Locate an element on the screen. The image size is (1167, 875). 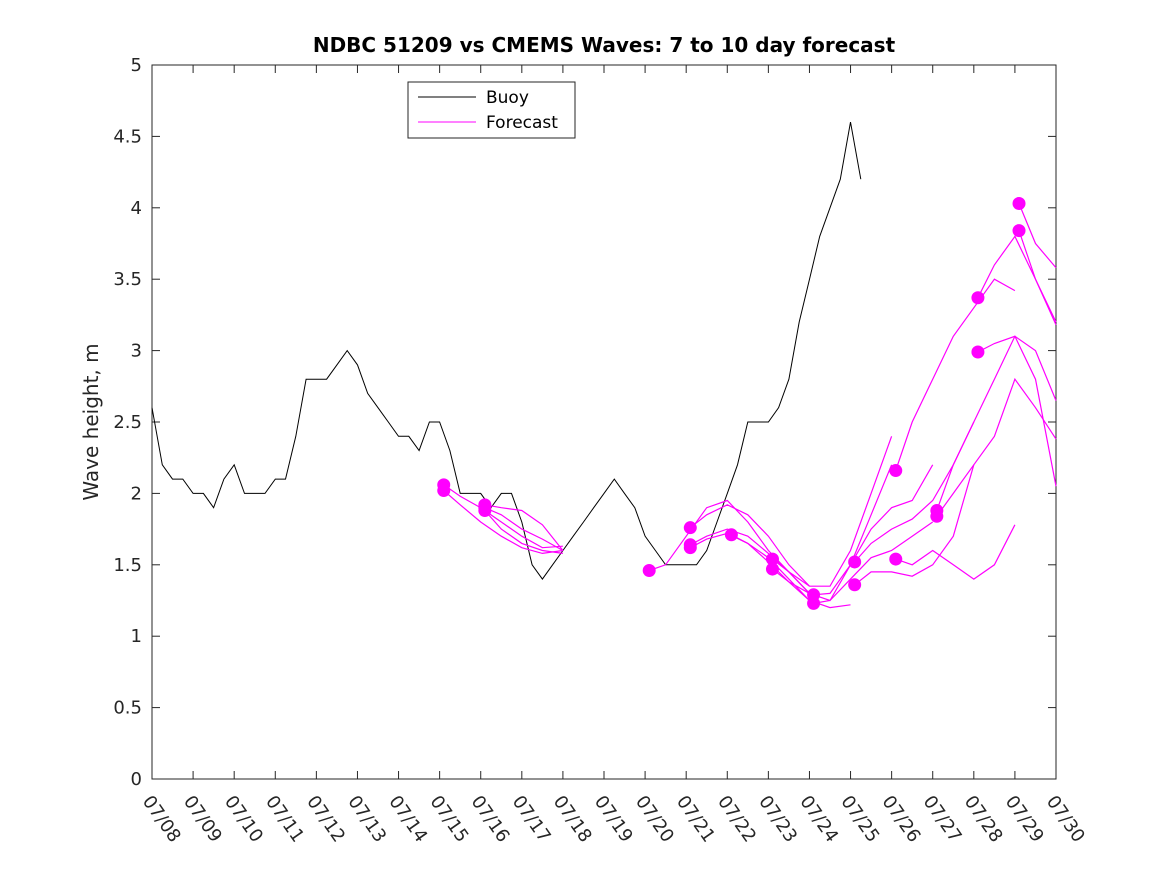
x-tick-label: 07/11 is located at coordinates (284, 819).